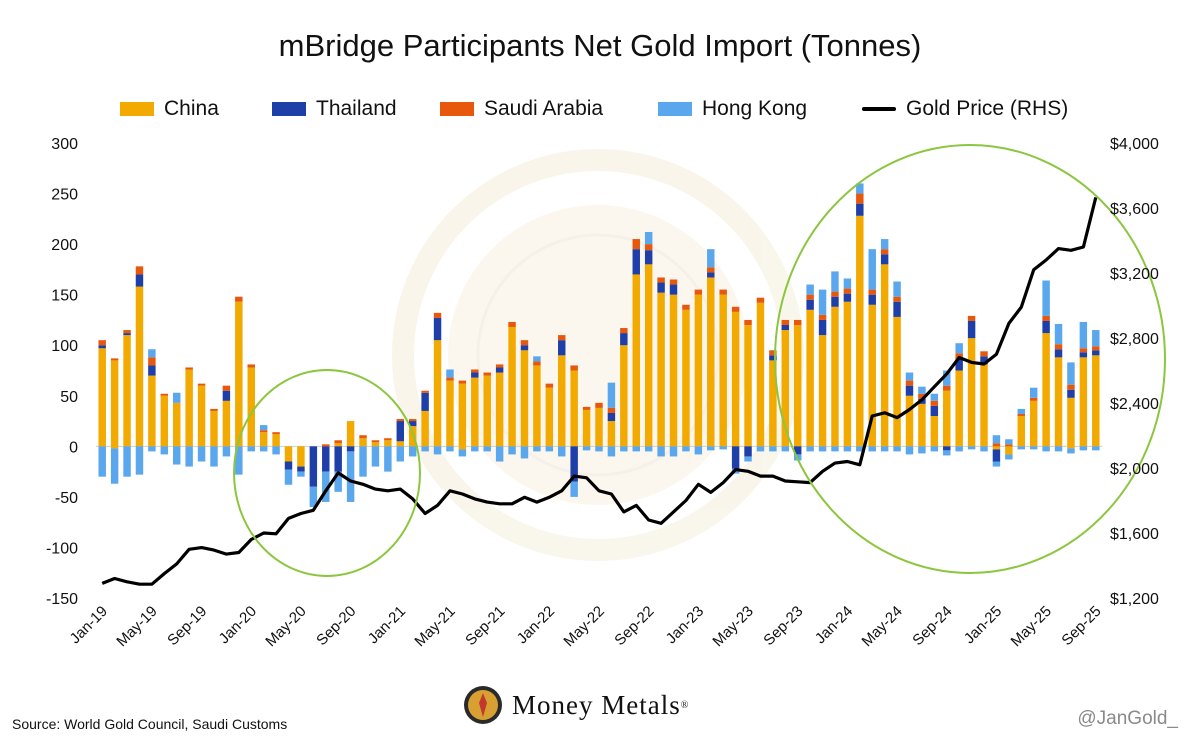 The image size is (1200, 750). I want to click on y2-tick-label: $2,000, so click(1134, 469).